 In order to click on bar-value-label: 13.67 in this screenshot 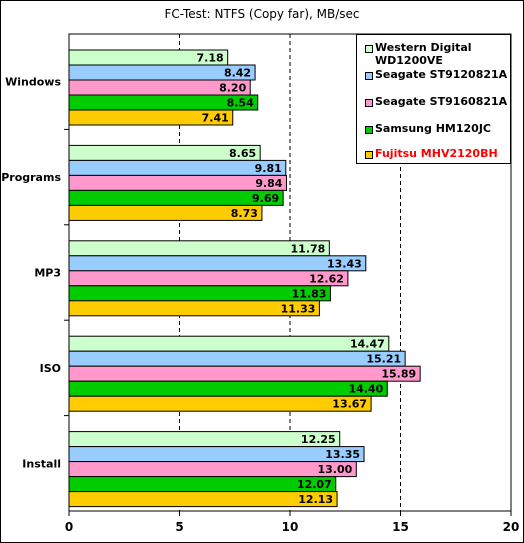, I will do `click(349, 404)`.